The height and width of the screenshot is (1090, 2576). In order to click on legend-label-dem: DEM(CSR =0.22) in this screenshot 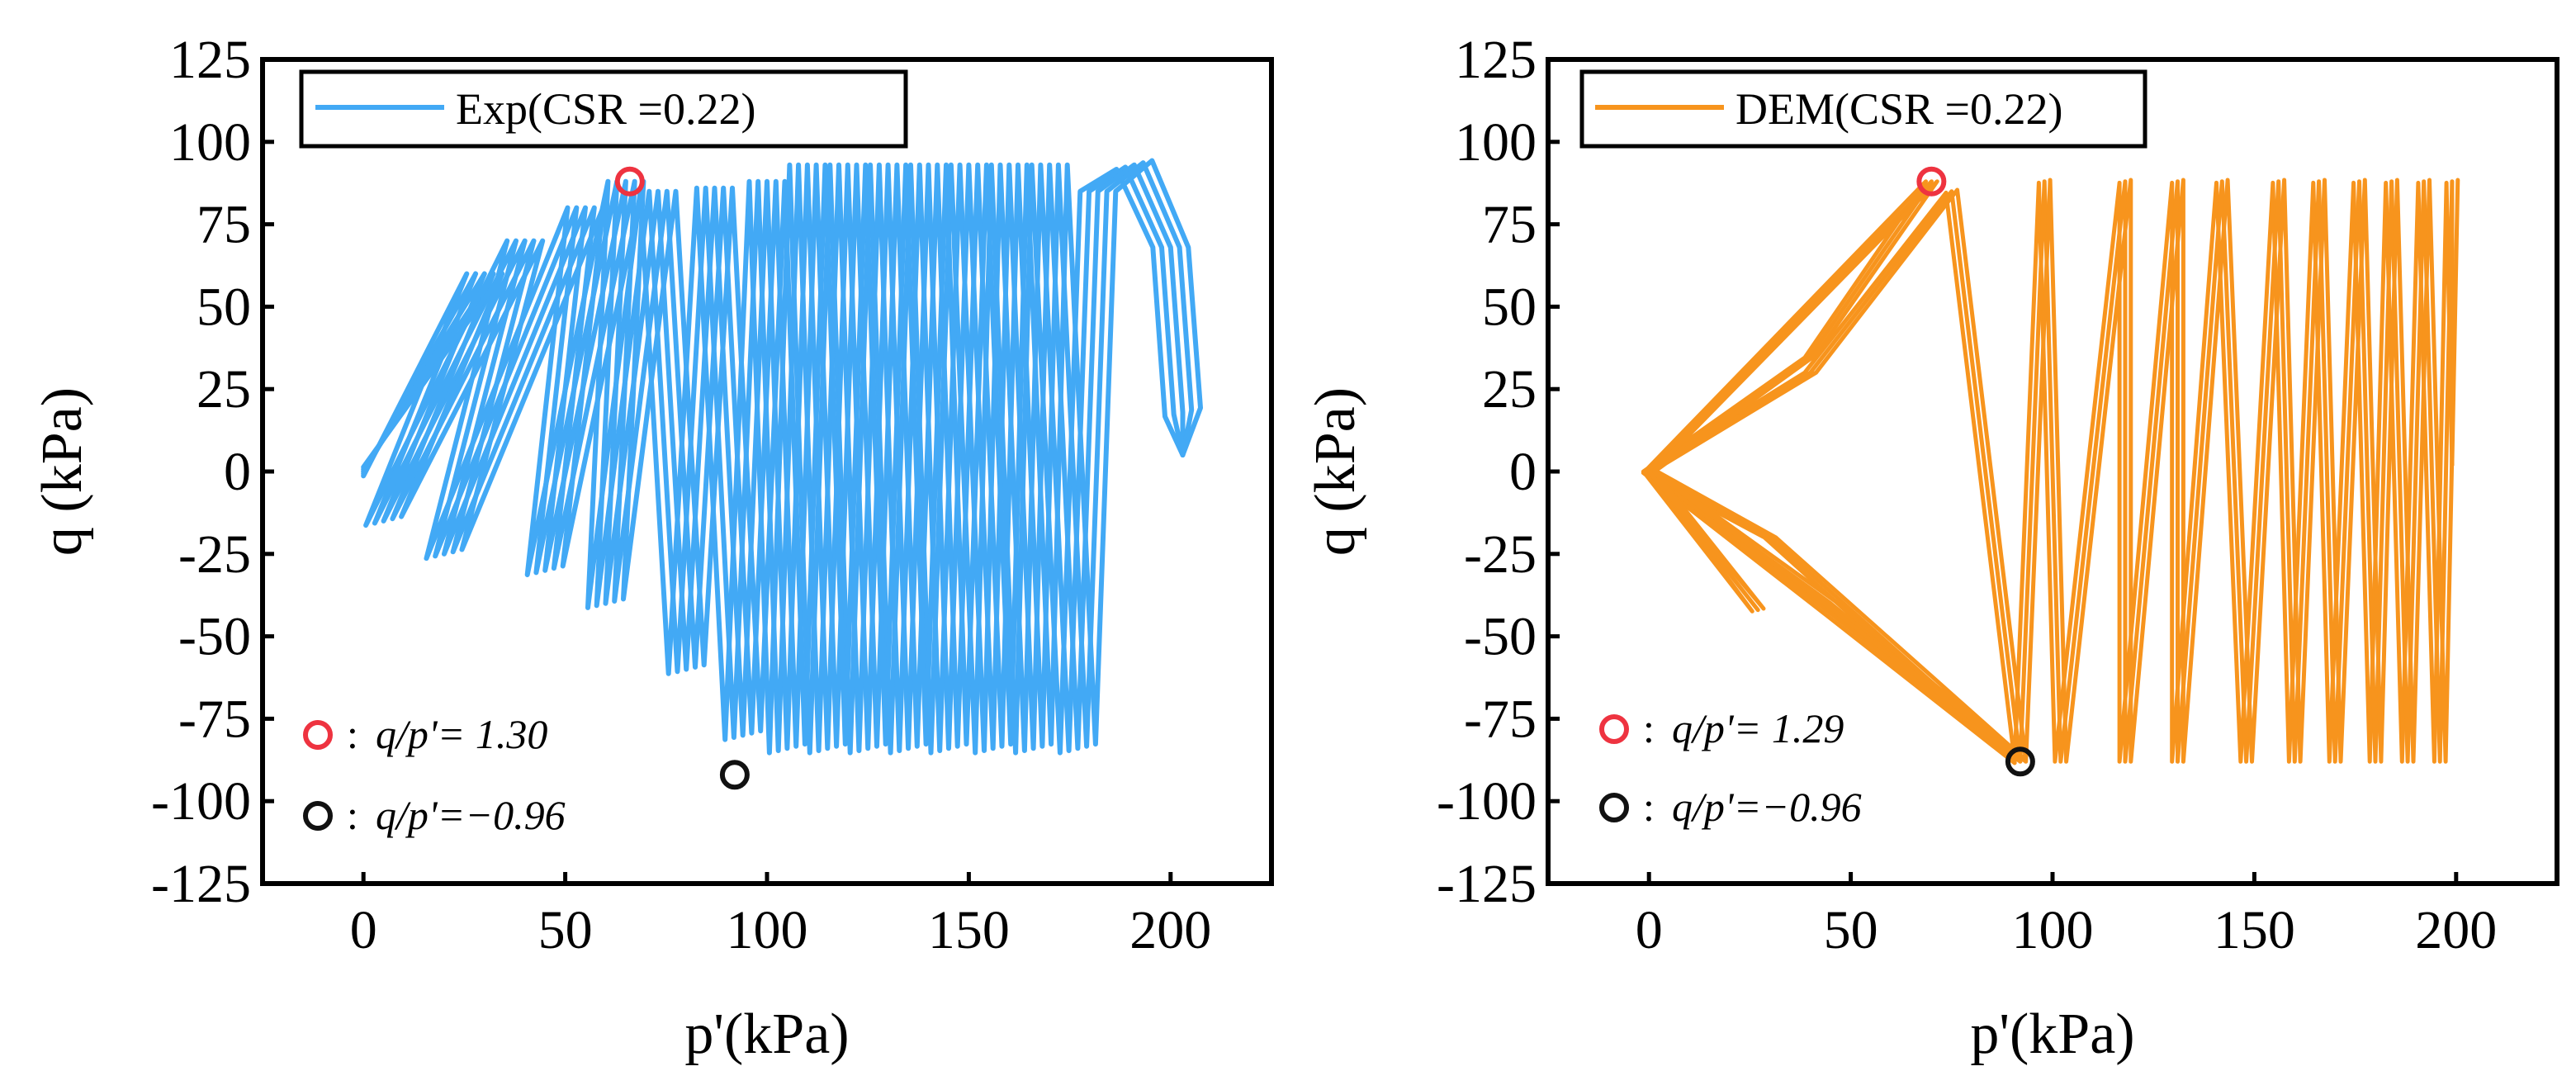, I will do `click(1898, 109)`.